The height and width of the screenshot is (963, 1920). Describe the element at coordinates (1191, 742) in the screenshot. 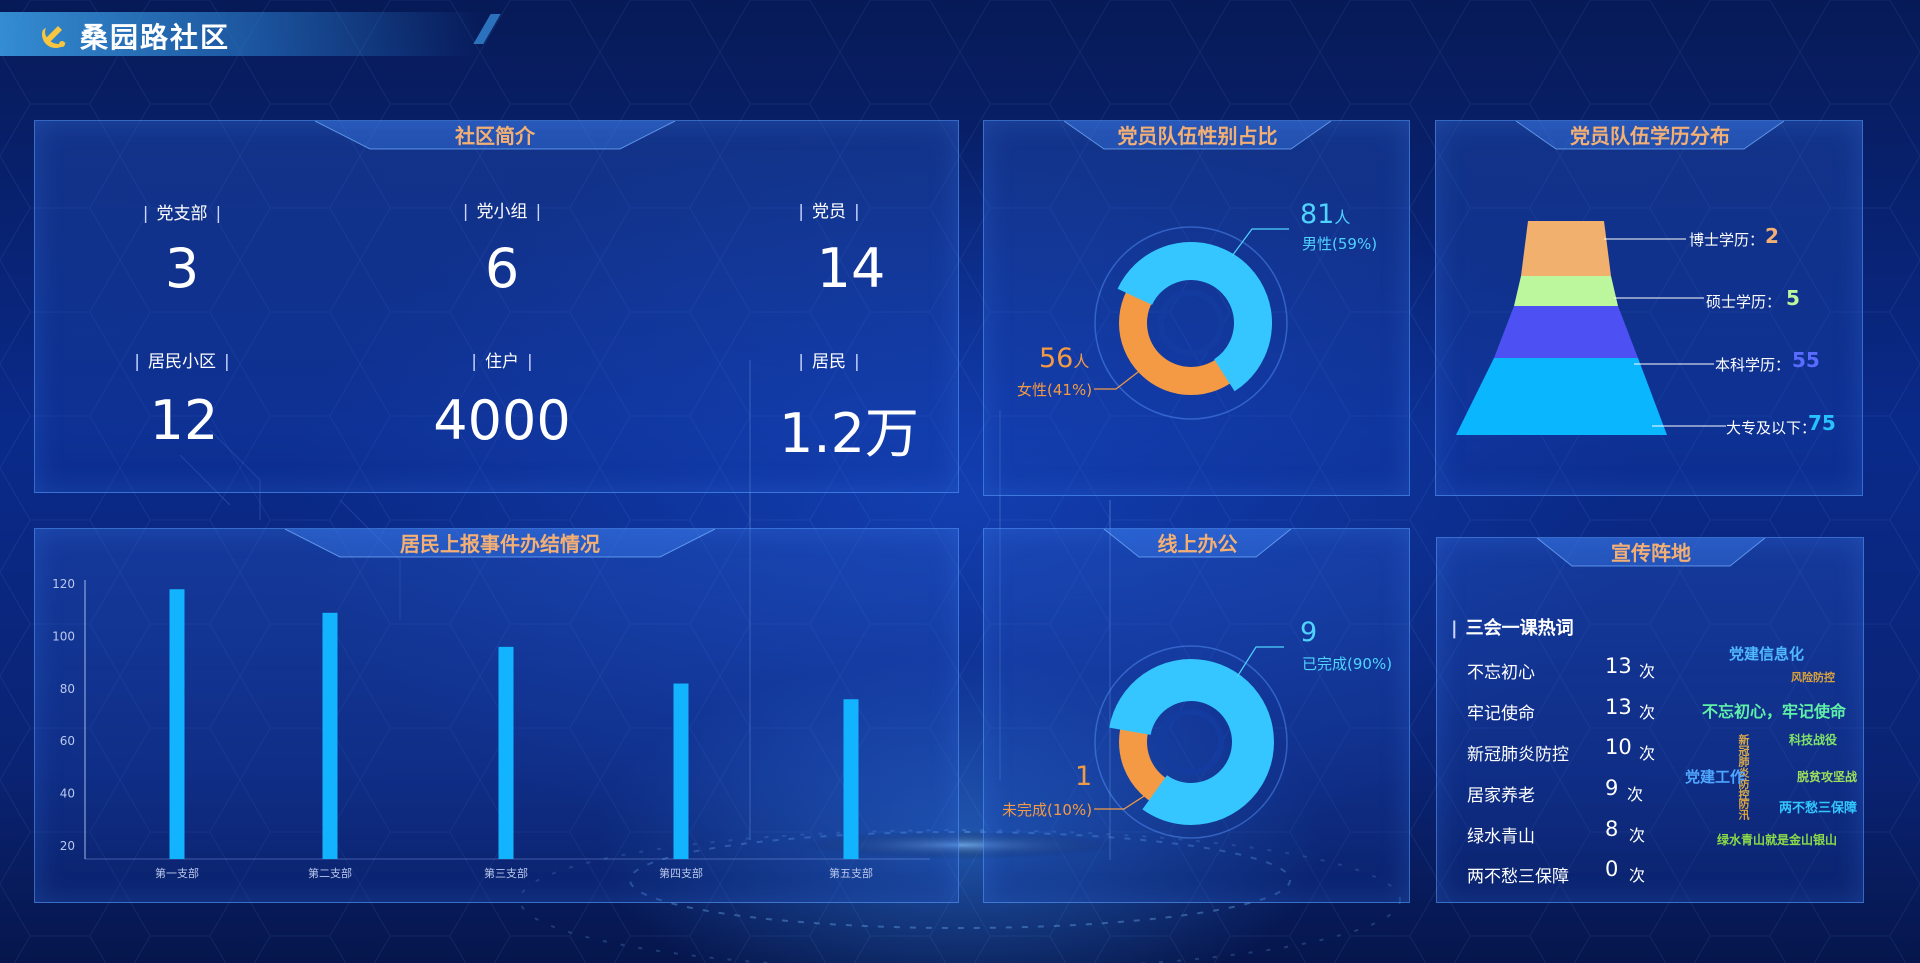

I see `online-donut-chart` at that location.